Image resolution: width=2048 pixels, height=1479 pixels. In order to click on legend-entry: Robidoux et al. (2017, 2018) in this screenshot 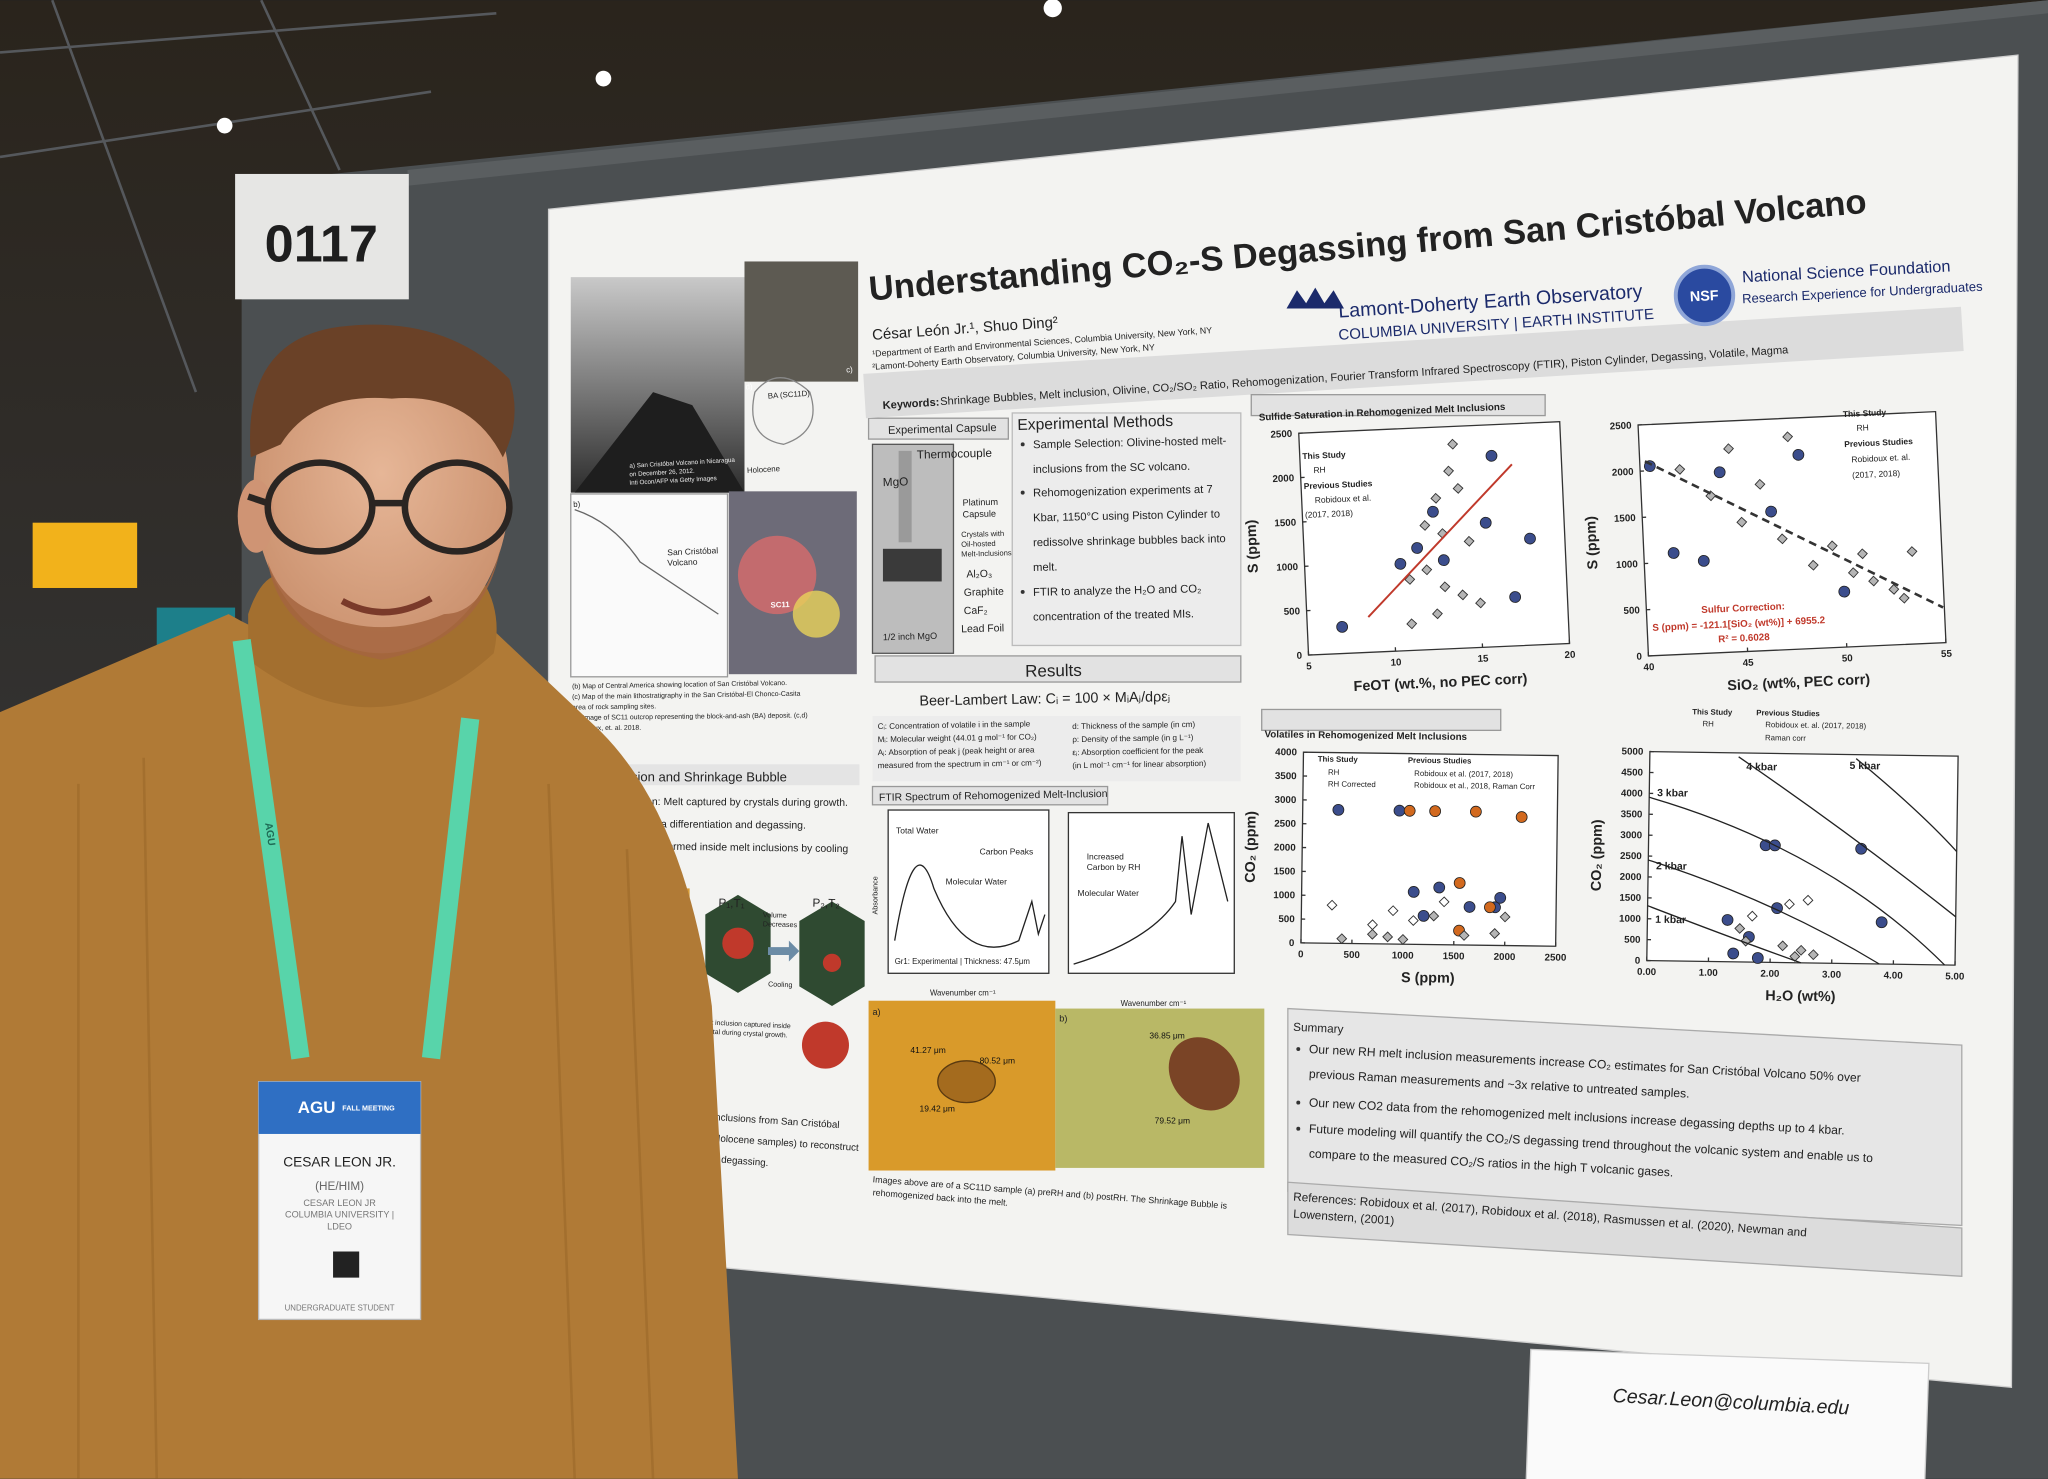, I will do `click(1463, 774)`.